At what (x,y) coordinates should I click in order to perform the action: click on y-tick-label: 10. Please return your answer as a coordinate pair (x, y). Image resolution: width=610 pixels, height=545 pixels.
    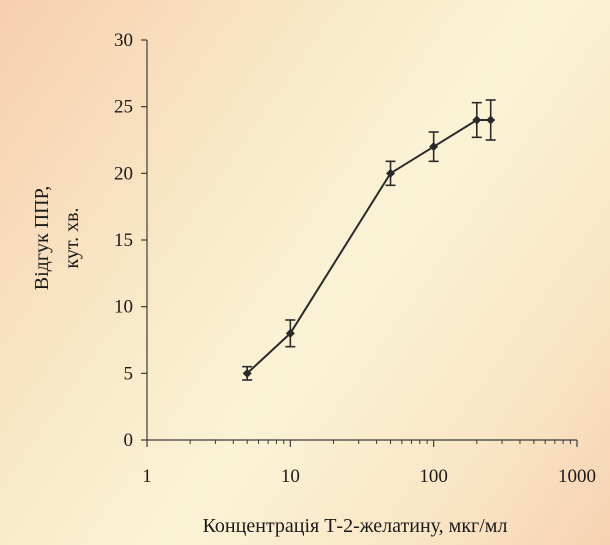
    Looking at the image, I should click on (123, 307).